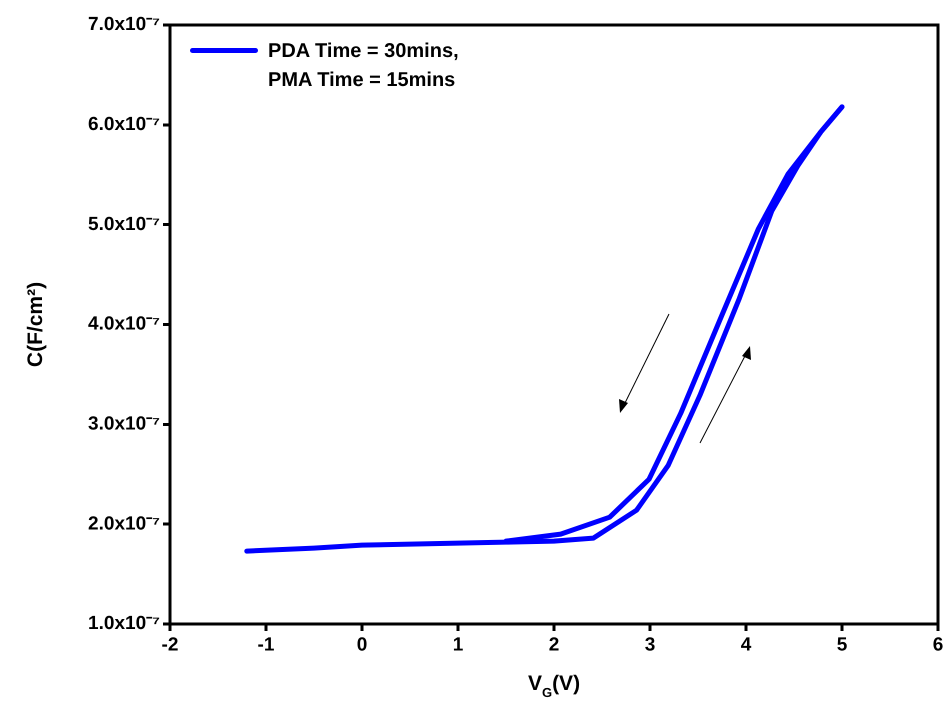 The image size is (948, 702). What do you see at coordinates (363, 66) in the screenshot?
I see `legend-label: PDA Time = 30mins, PMA Time = 15mins` at bounding box center [363, 66].